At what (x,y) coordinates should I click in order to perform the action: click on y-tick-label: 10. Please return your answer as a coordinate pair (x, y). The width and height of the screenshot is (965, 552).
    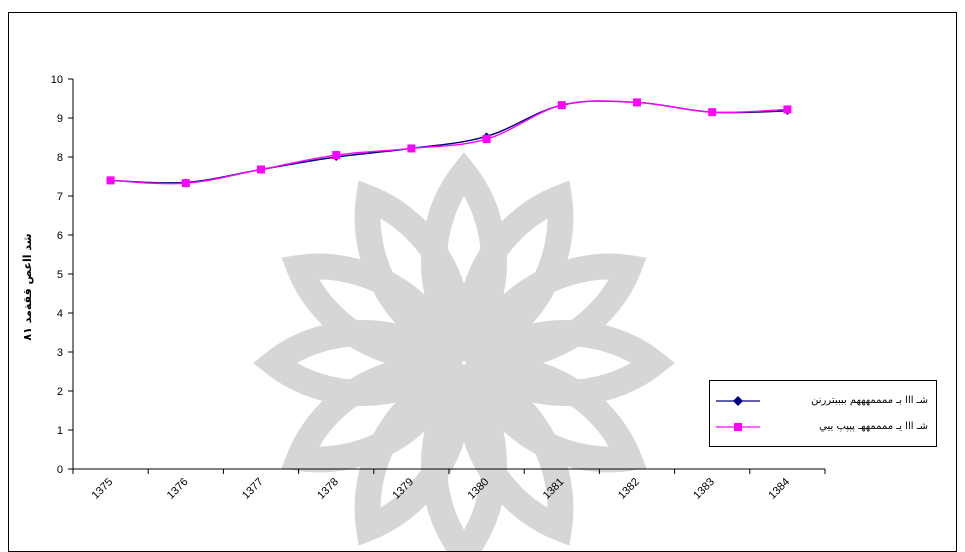
    Looking at the image, I should click on (57, 80).